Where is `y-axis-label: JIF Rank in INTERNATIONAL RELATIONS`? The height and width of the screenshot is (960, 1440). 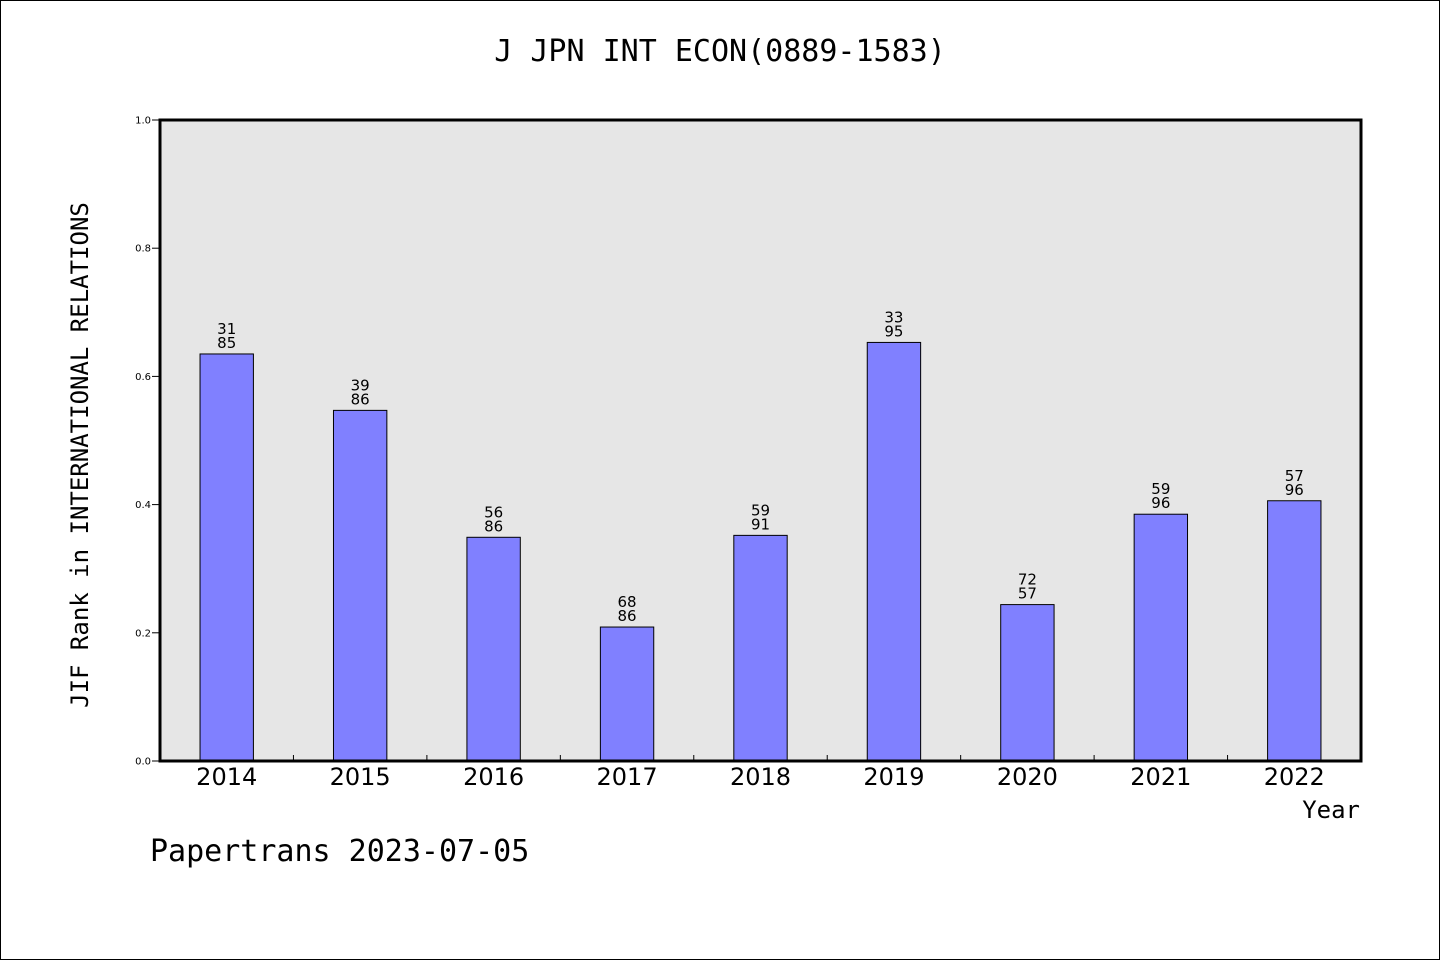
y-axis-label: JIF Rank in INTERNATIONAL RELATIONS is located at coordinates (80, 455).